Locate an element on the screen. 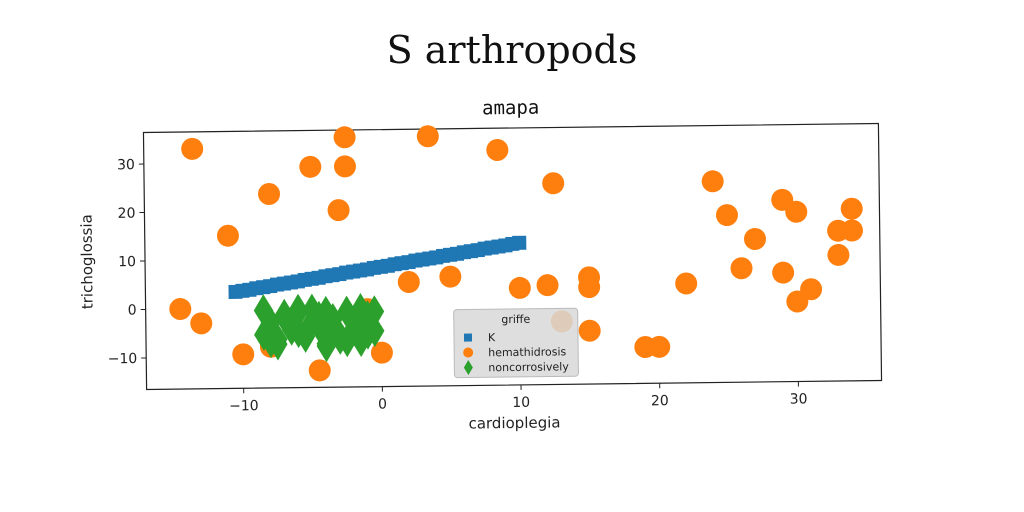 Image resolution: width=1024 pixels, height=512 pixels. x-tick-label: 30 is located at coordinates (799, 399).